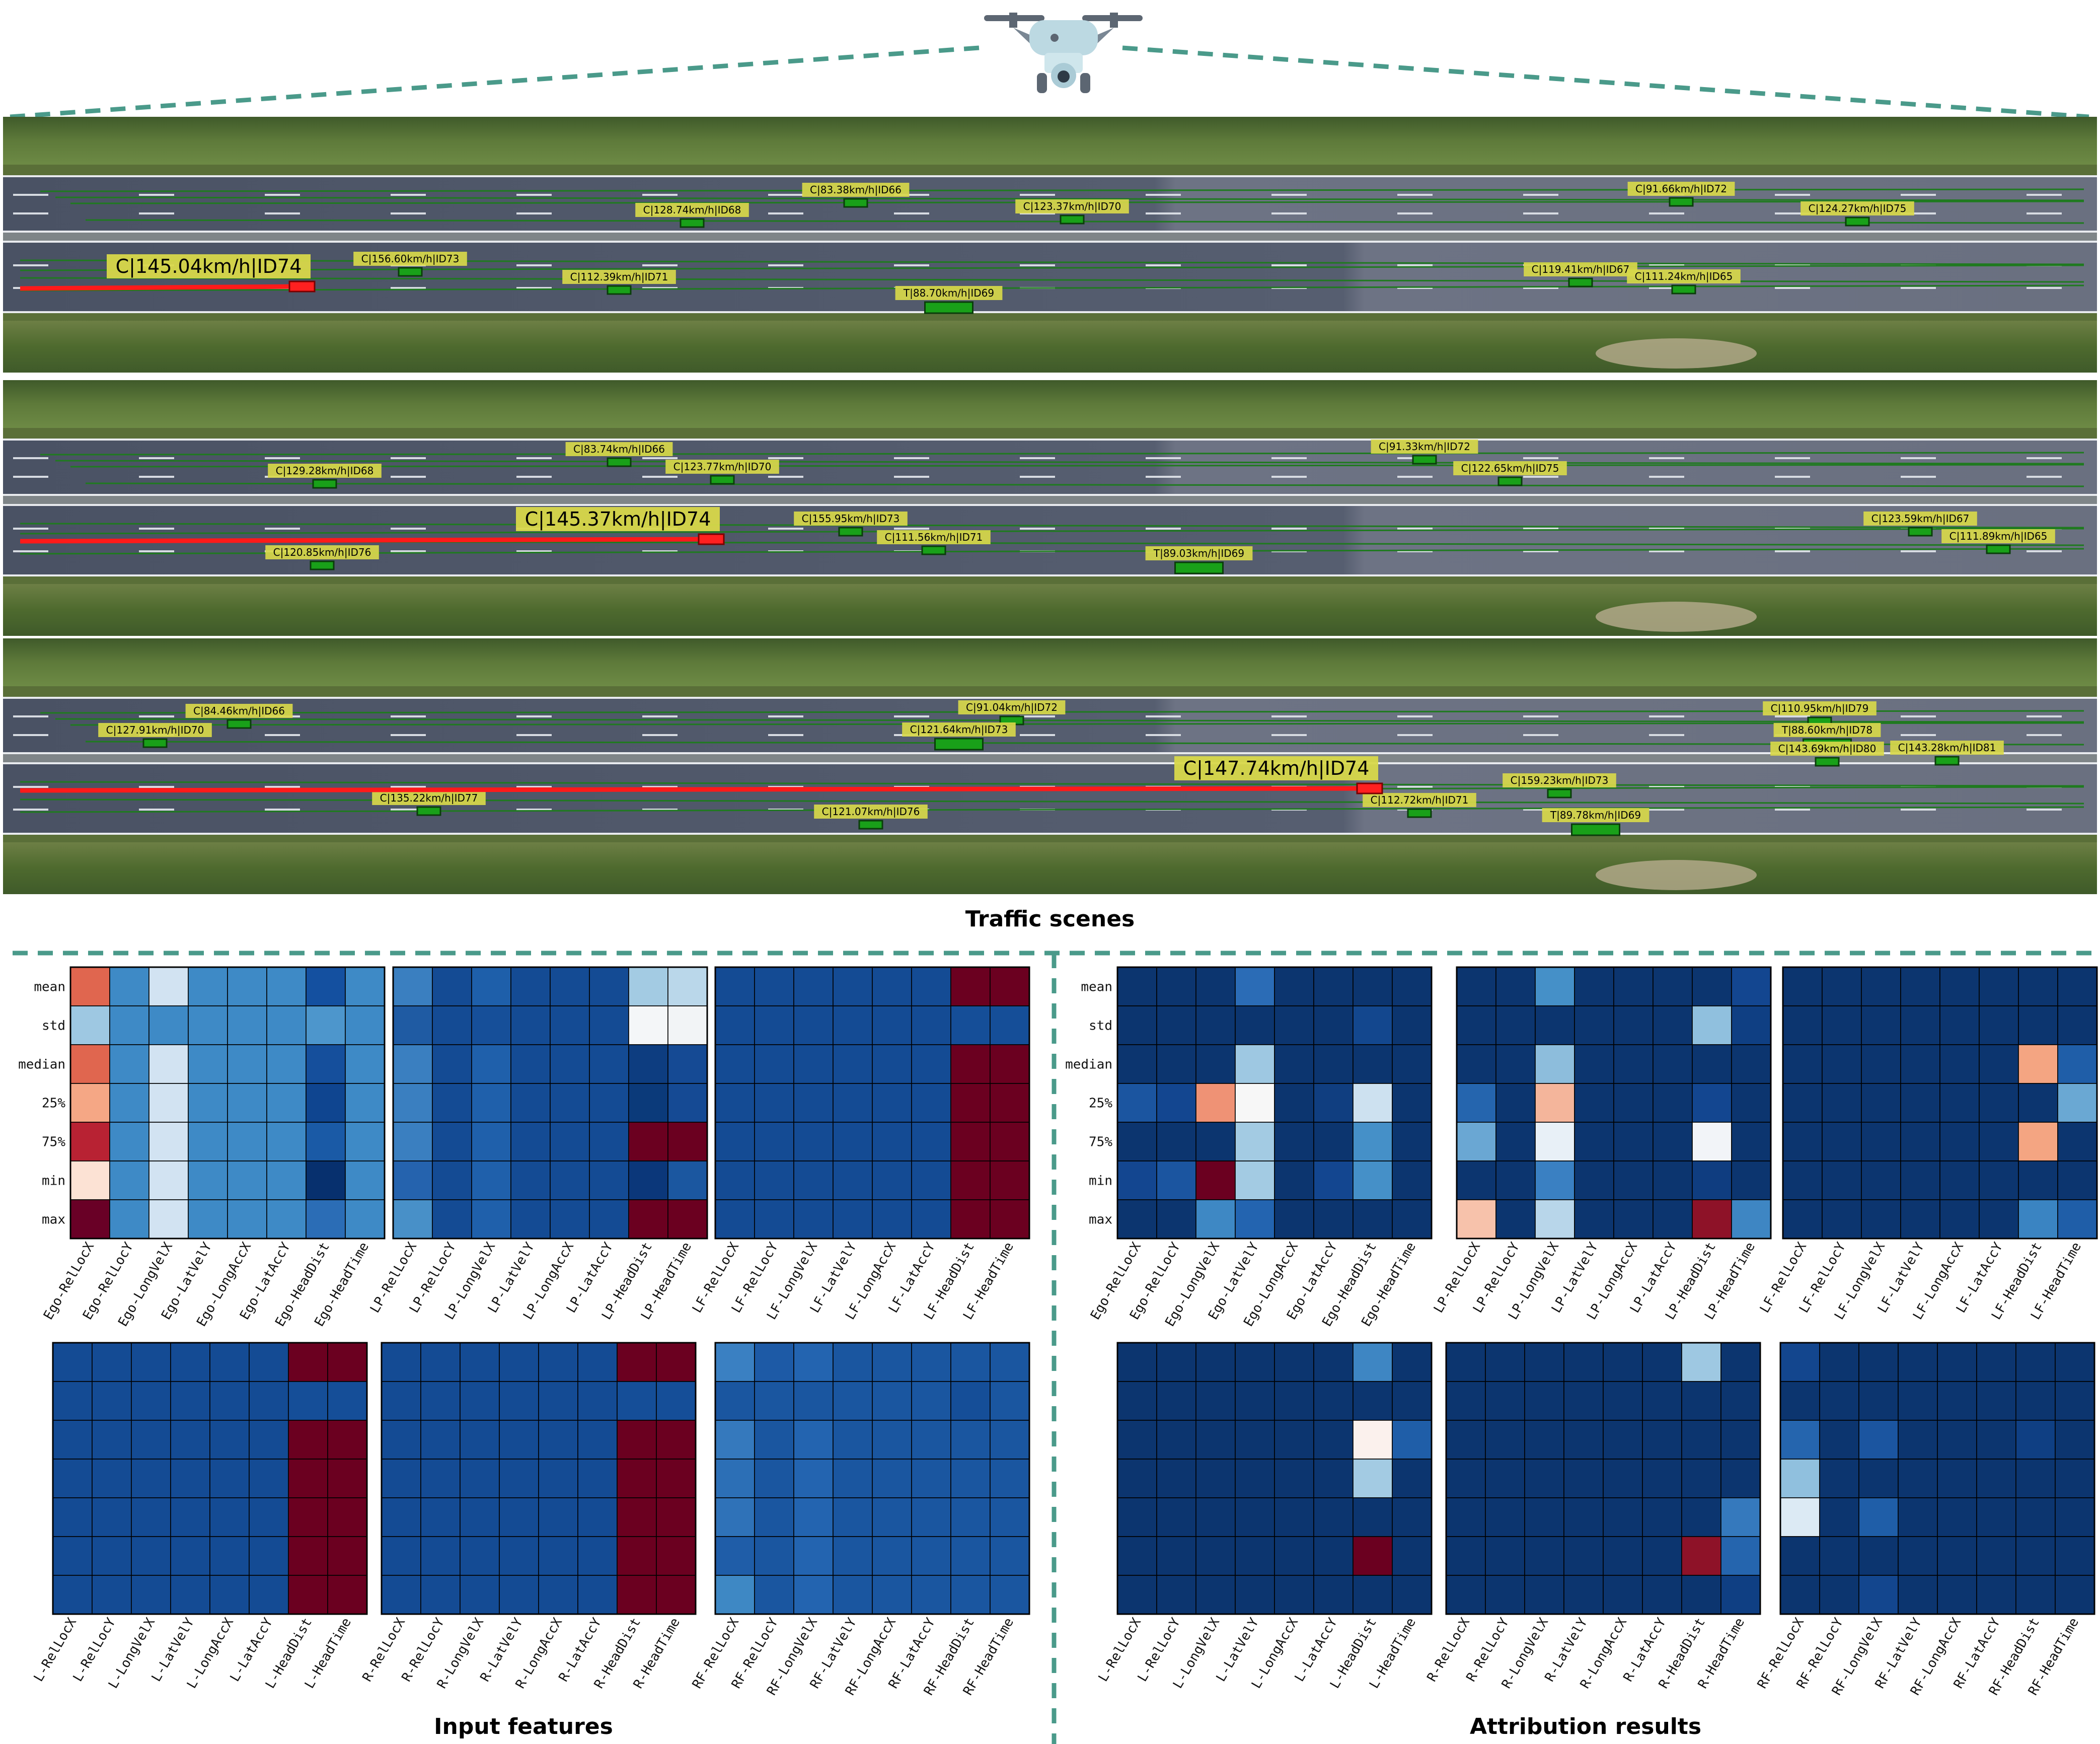  I want to click on vehicle: C|127.91km/h|ID70, so click(155, 735).